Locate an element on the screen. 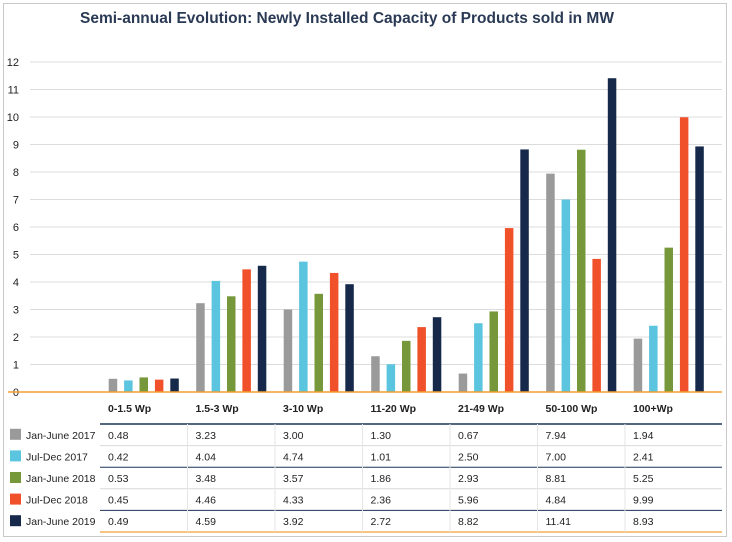 This screenshot has height=542, width=732. legend-label: Jan-June 2017 is located at coordinates (61, 436).